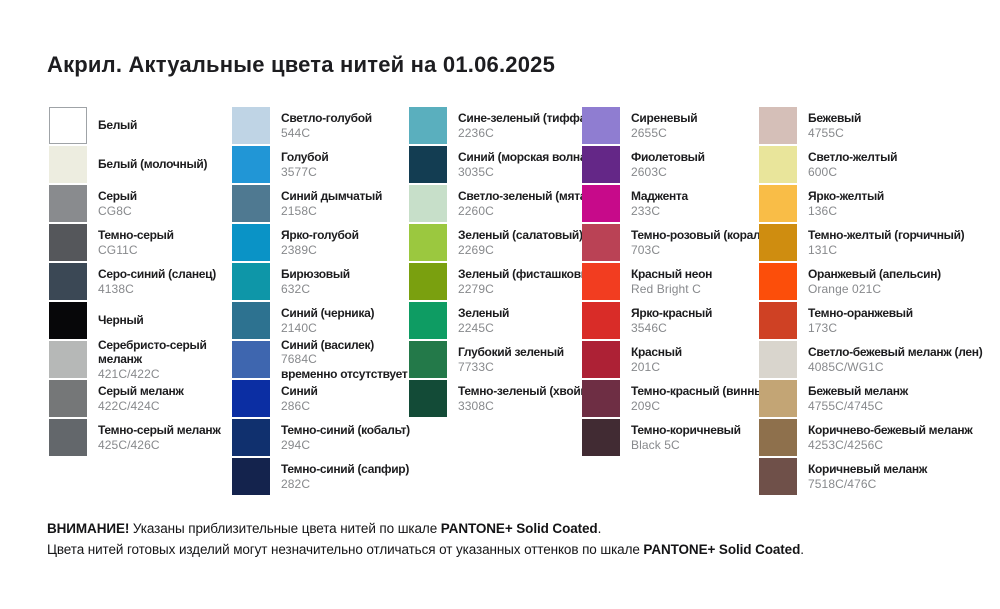  What do you see at coordinates (670, 164) in the screenshot?
I see `color-row: Фиолетовый 2603C` at bounding box center [670, 164].